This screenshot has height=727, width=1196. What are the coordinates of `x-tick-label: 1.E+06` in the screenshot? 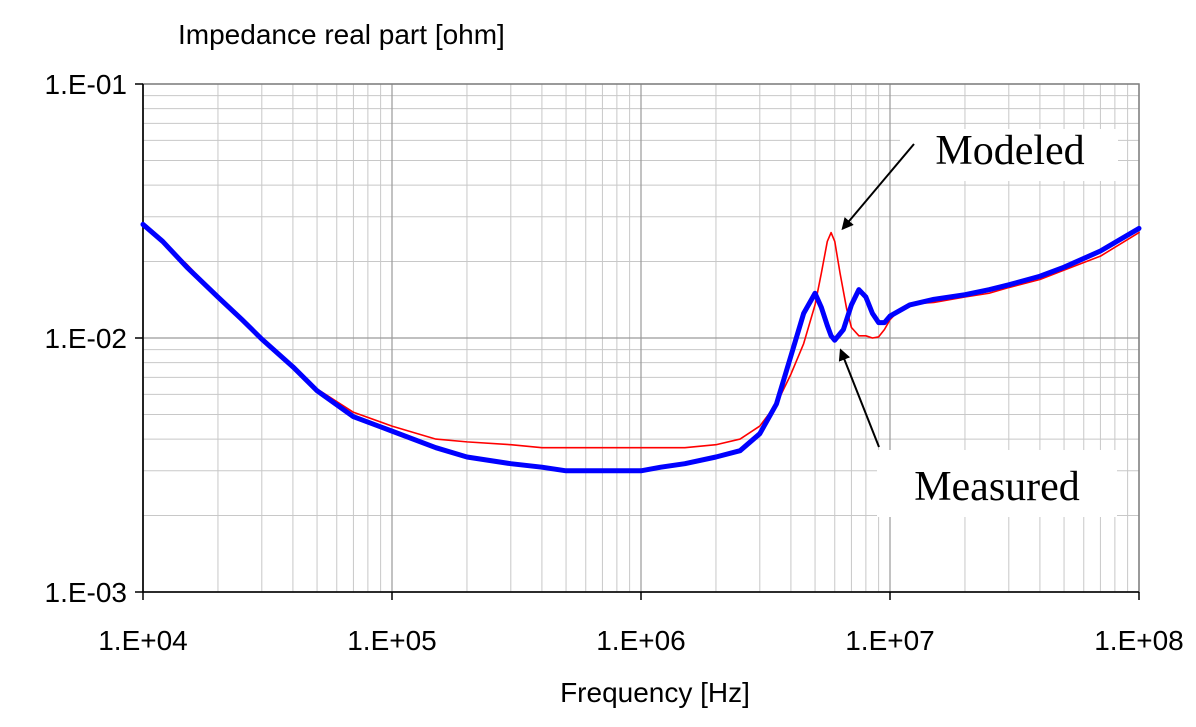 It's located at (641, 640).